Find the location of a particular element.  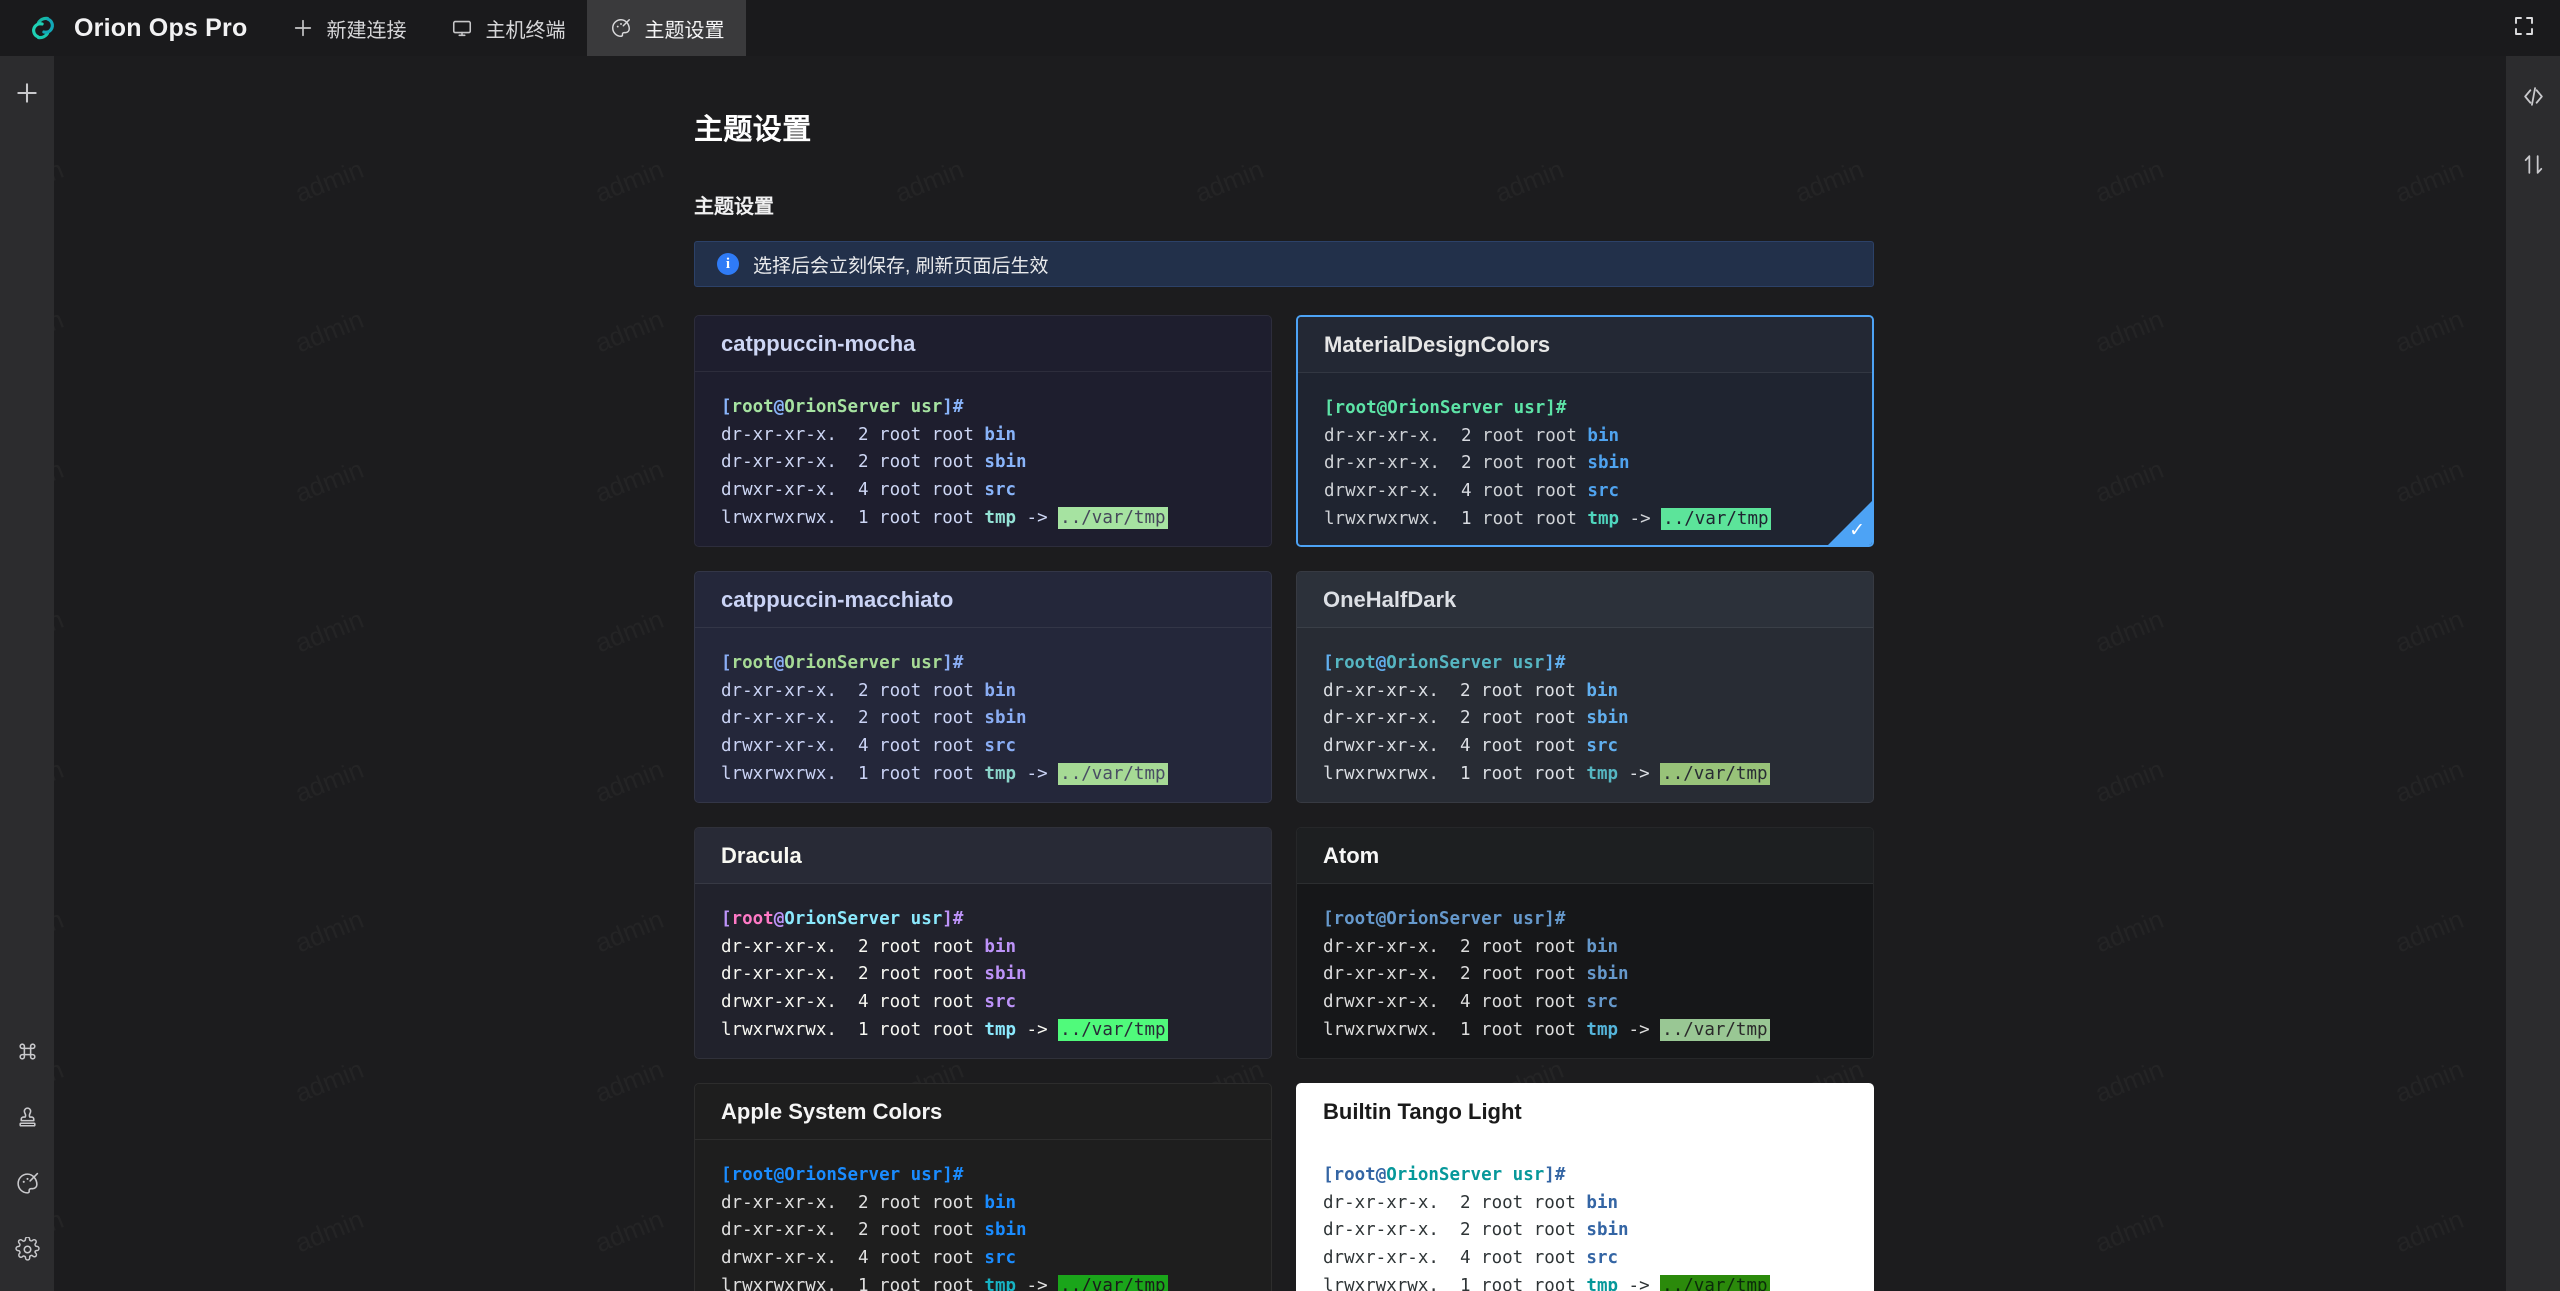

tab-new-connection: 新建连接 is located at coordinates (348, 28).